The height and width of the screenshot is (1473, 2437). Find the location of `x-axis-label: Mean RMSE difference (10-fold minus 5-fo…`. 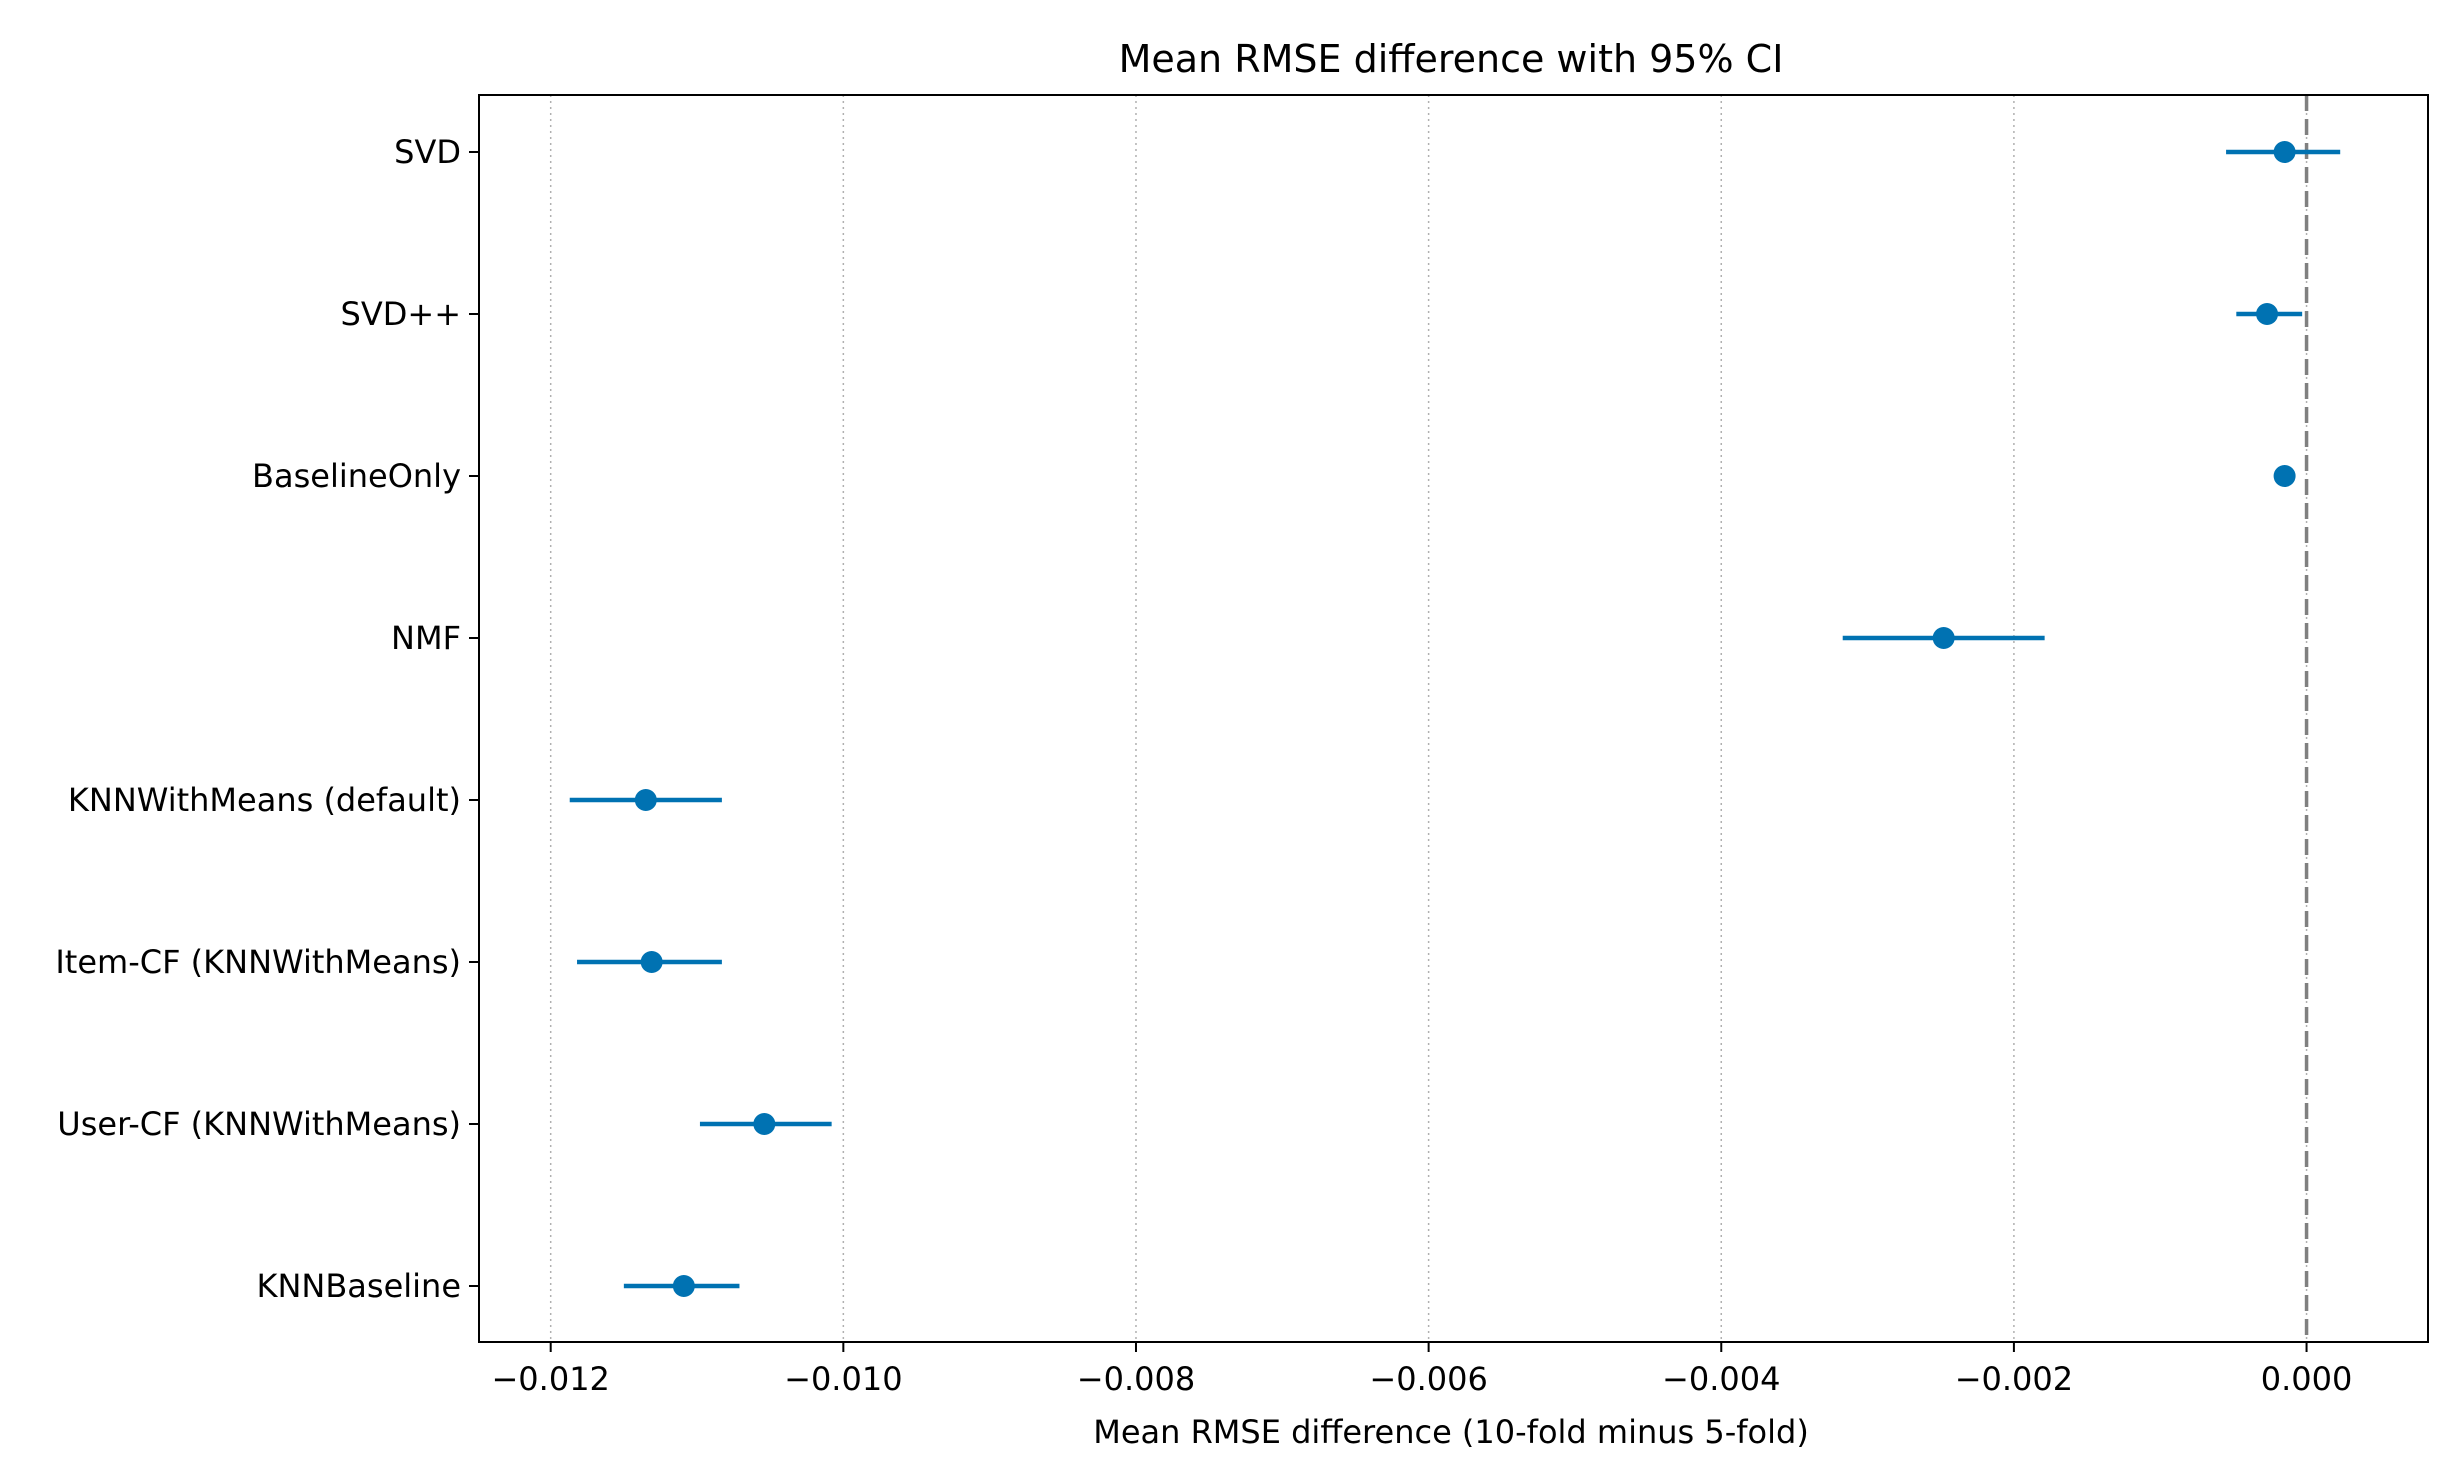

x-axis-label: Mean RMSE difference (10-fold minus 5-fo… is located at coordinates (1451, 1432).